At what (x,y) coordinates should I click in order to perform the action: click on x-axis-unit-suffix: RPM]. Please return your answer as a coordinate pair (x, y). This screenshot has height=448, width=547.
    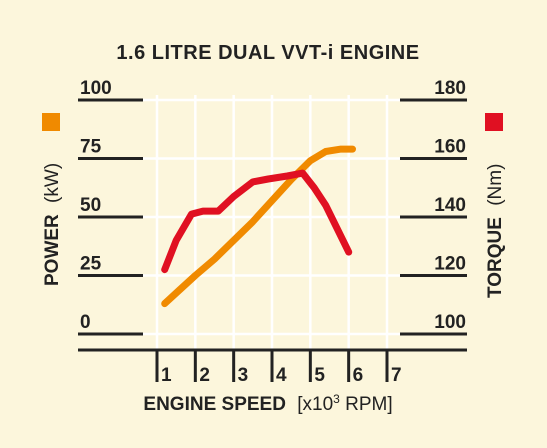
    Looking at the image, I should click on (366, 404).